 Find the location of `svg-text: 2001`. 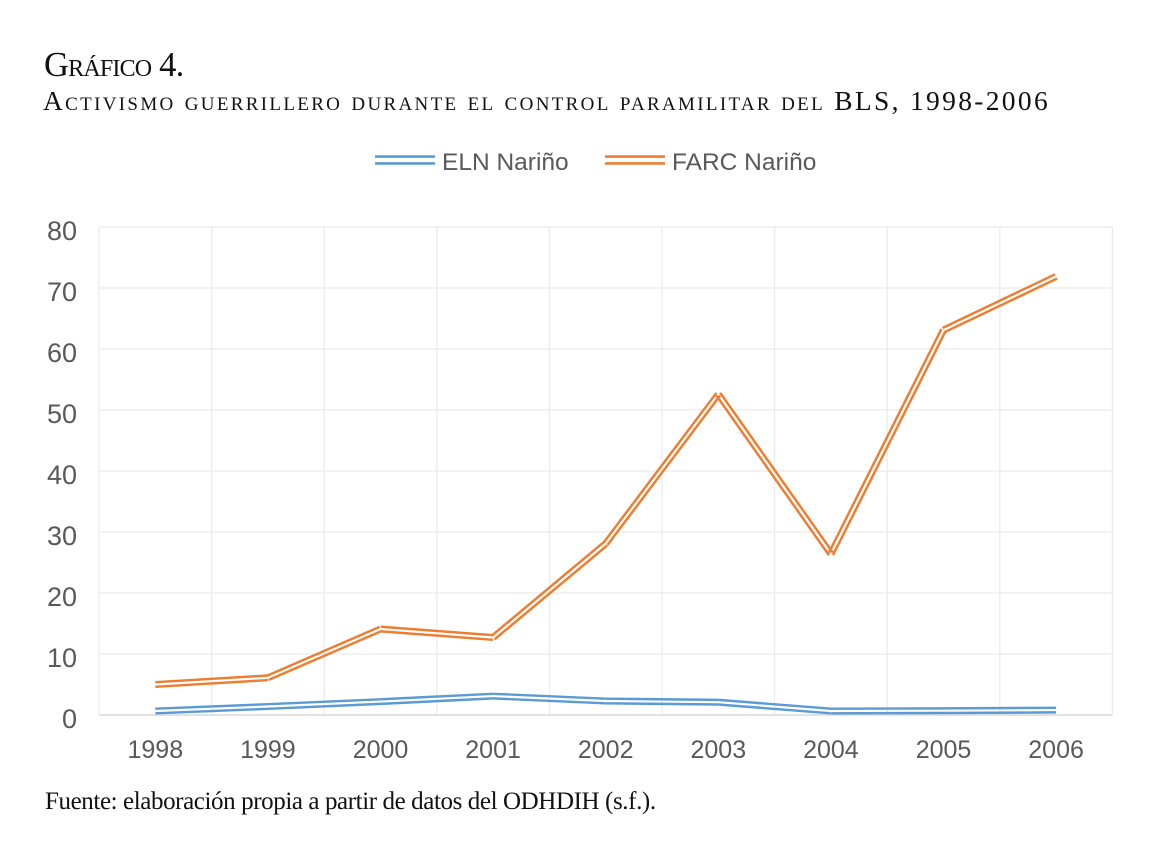

svg-text: 2001 is located at coordinates (493, 750).